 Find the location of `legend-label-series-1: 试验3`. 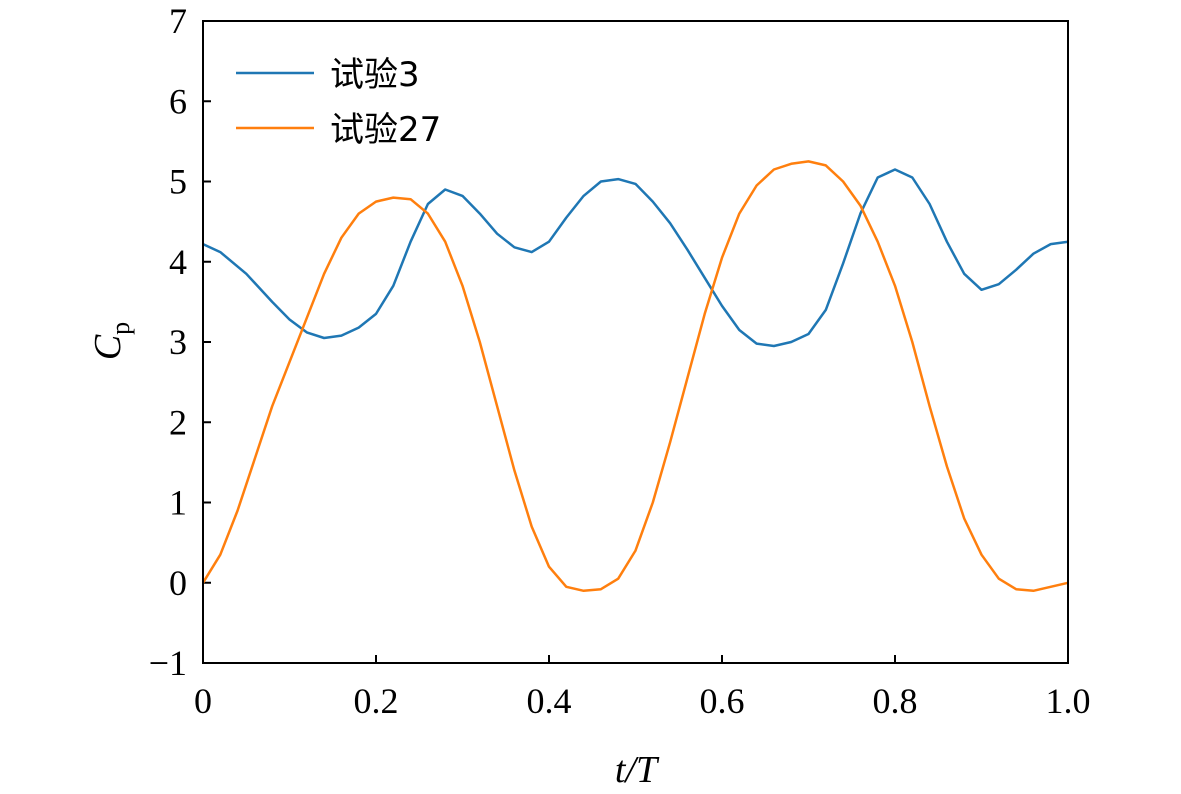

legend-label-series-1: 试验3 is located at coordinates (375, 75).